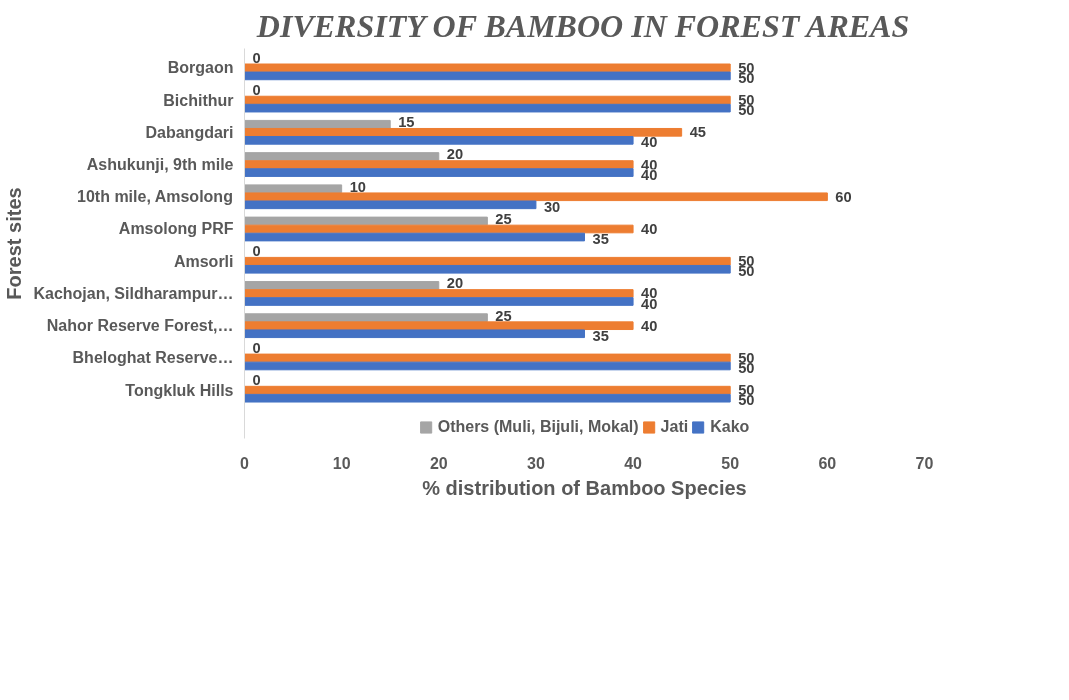 This screenshot has width=1069, height=700. I want to click on data-label: 60, so click(843, 196).